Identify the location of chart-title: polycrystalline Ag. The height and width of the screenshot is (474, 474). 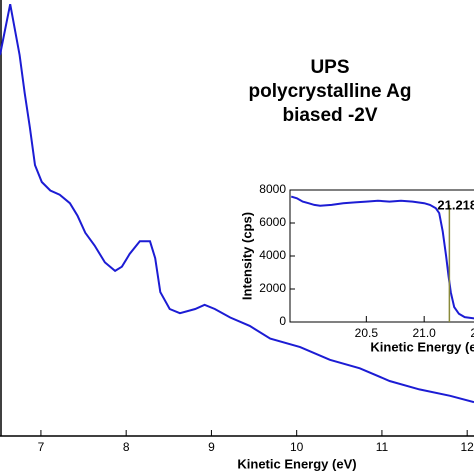
(330, 91).